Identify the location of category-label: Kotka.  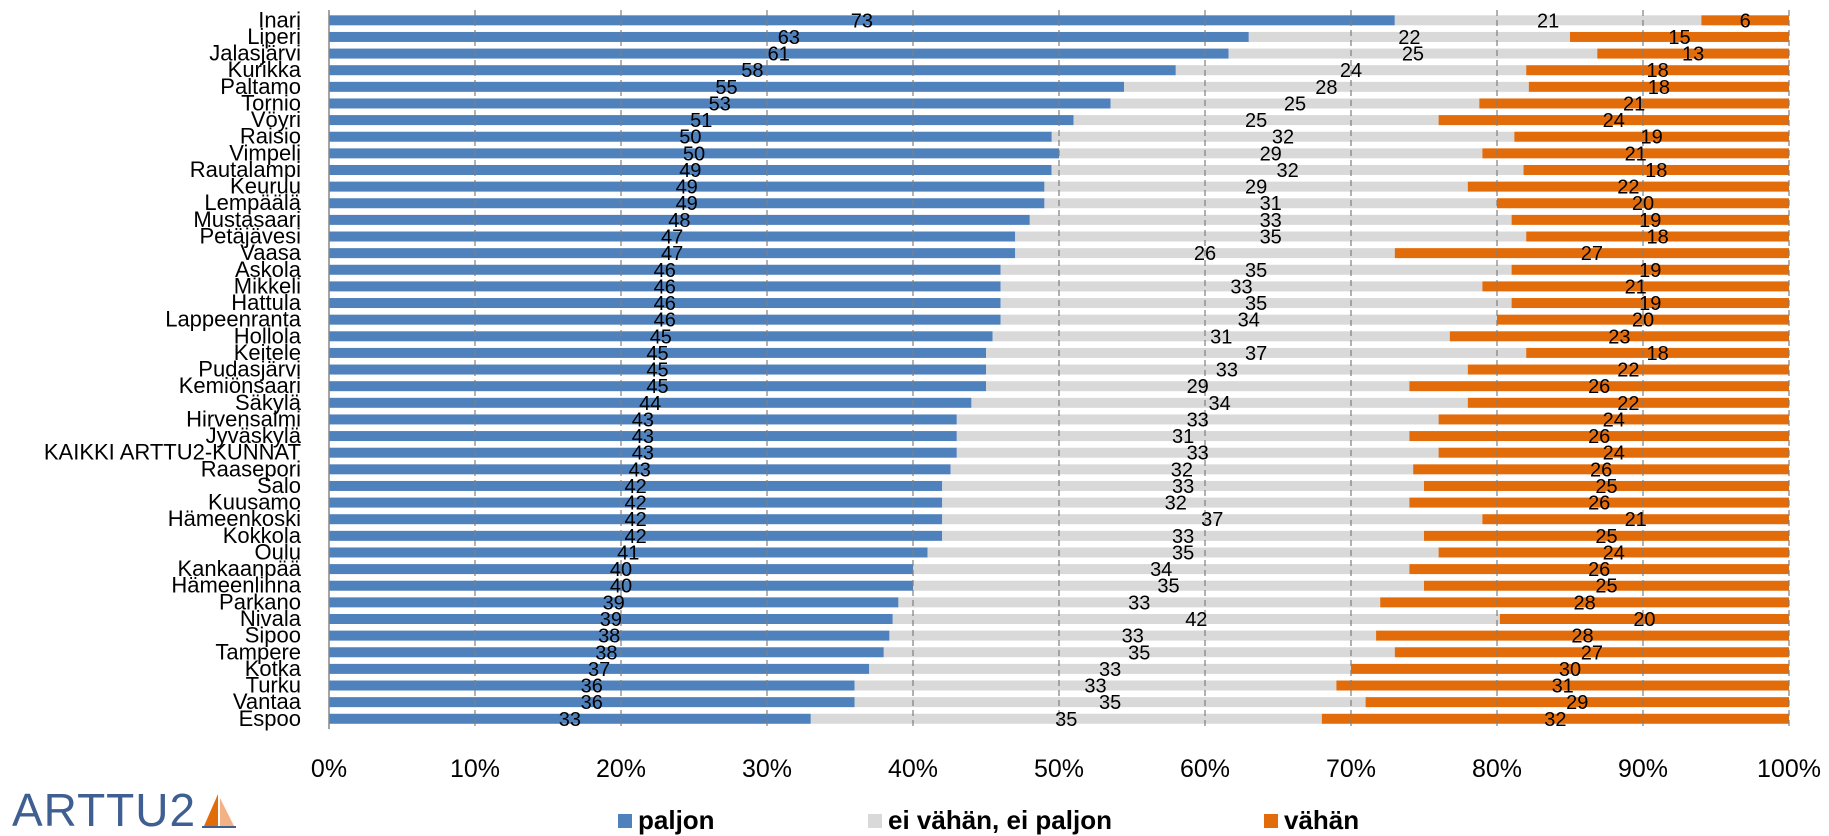
(273, 668).